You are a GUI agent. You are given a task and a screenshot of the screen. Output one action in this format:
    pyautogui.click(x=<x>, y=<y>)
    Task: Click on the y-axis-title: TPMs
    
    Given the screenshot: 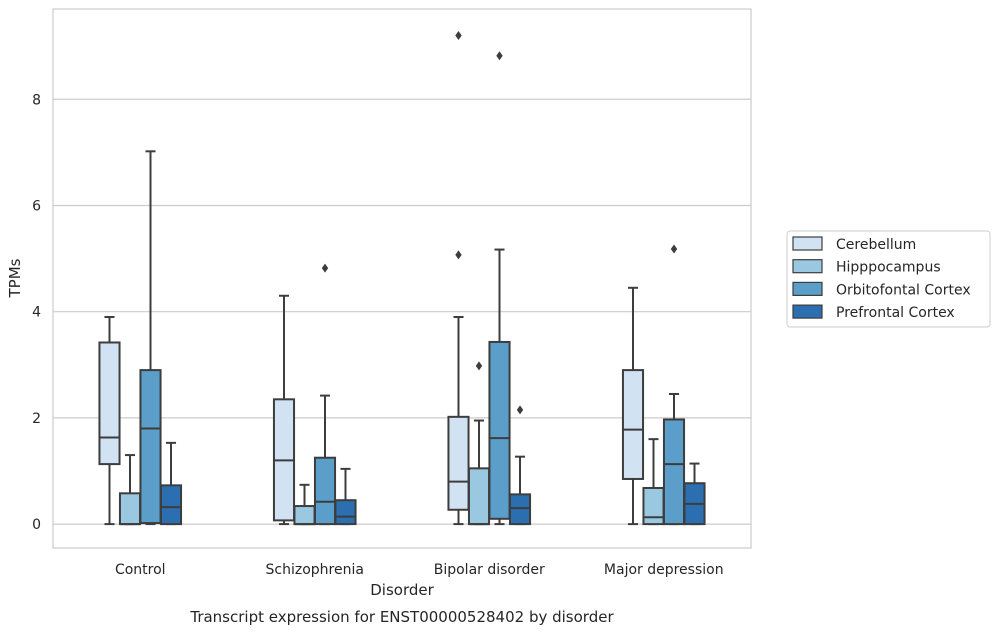 What is the action you would take?
    pyautogui.click(x=15, y=278)
    